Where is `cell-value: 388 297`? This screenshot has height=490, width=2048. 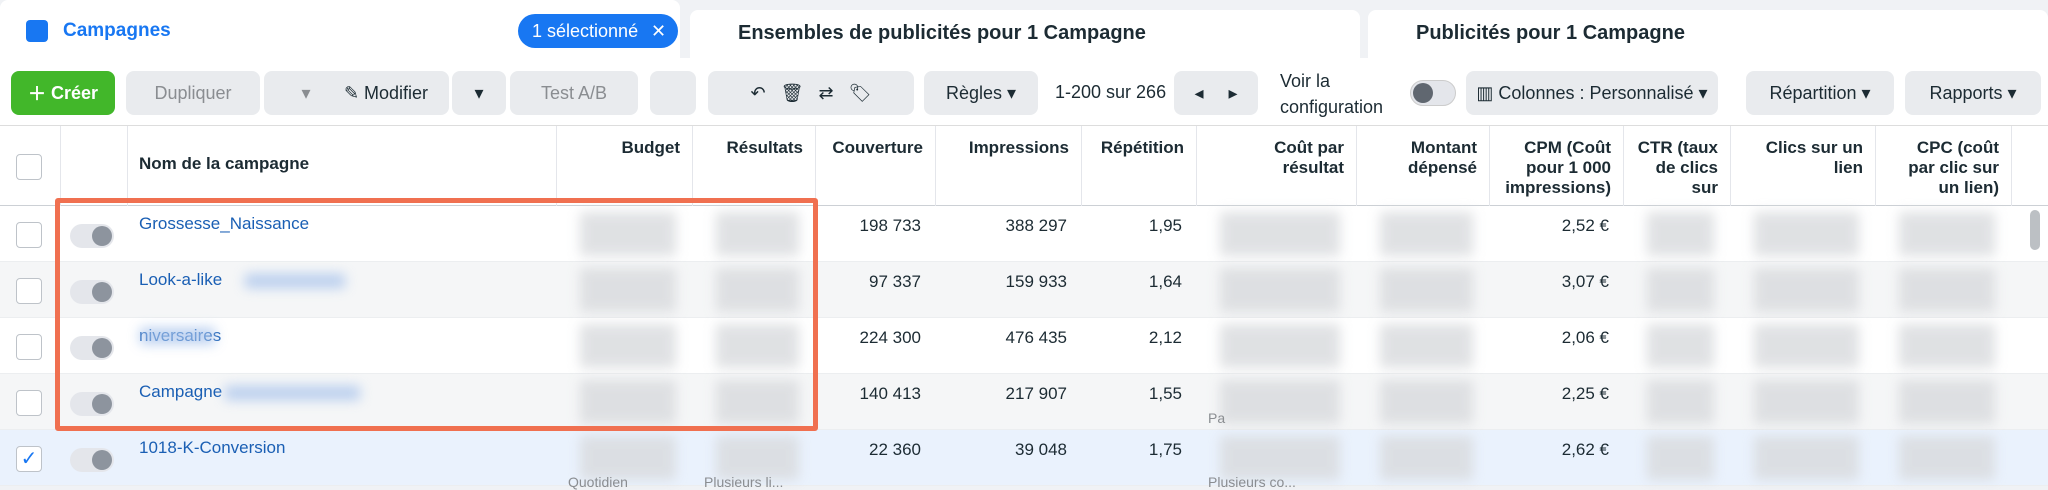
cell-value: 388 297 is located at coordinates (1036, 225).